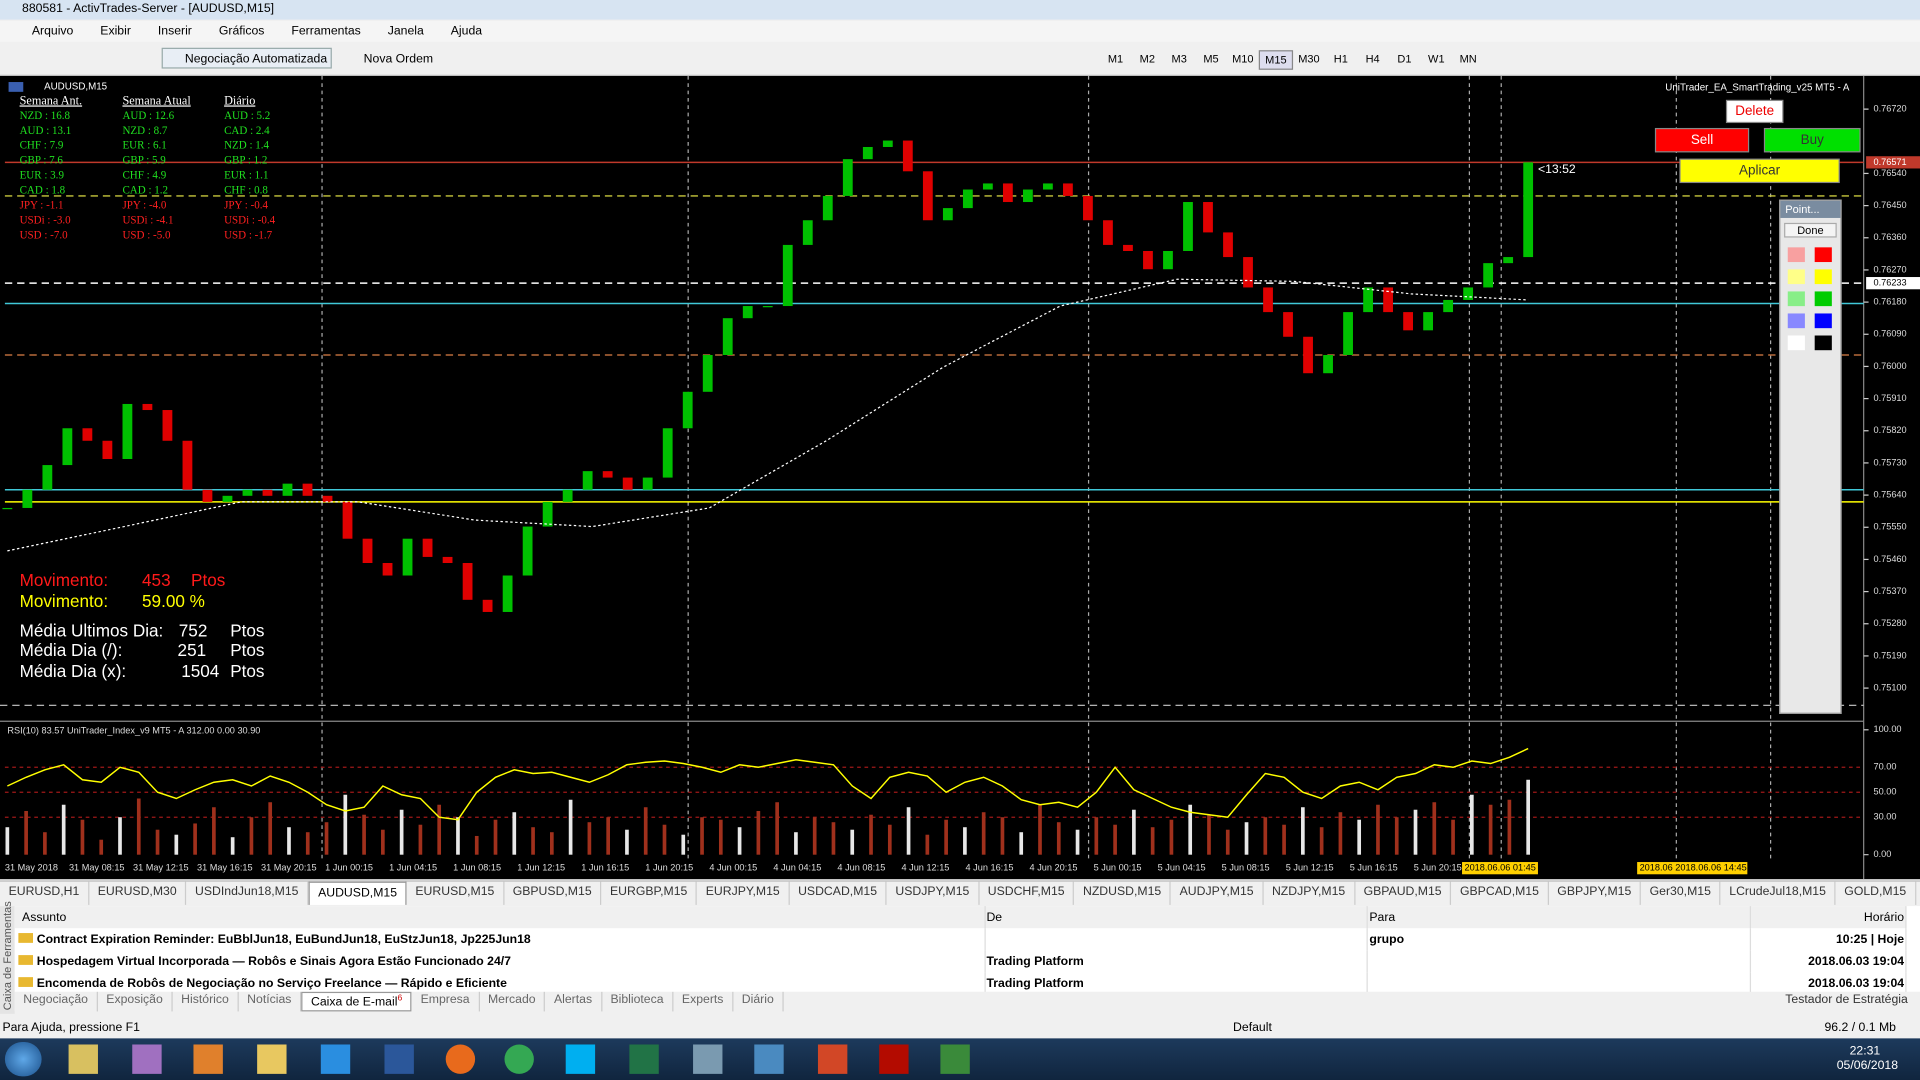 Image resolution: width=1920 pixels, height=1080 pixels. What do you see at coordinates (1246, 868) in the screenshot?
I see `x-tick-label: 5 Jun 08:15` at bounding box center [1246, 868].